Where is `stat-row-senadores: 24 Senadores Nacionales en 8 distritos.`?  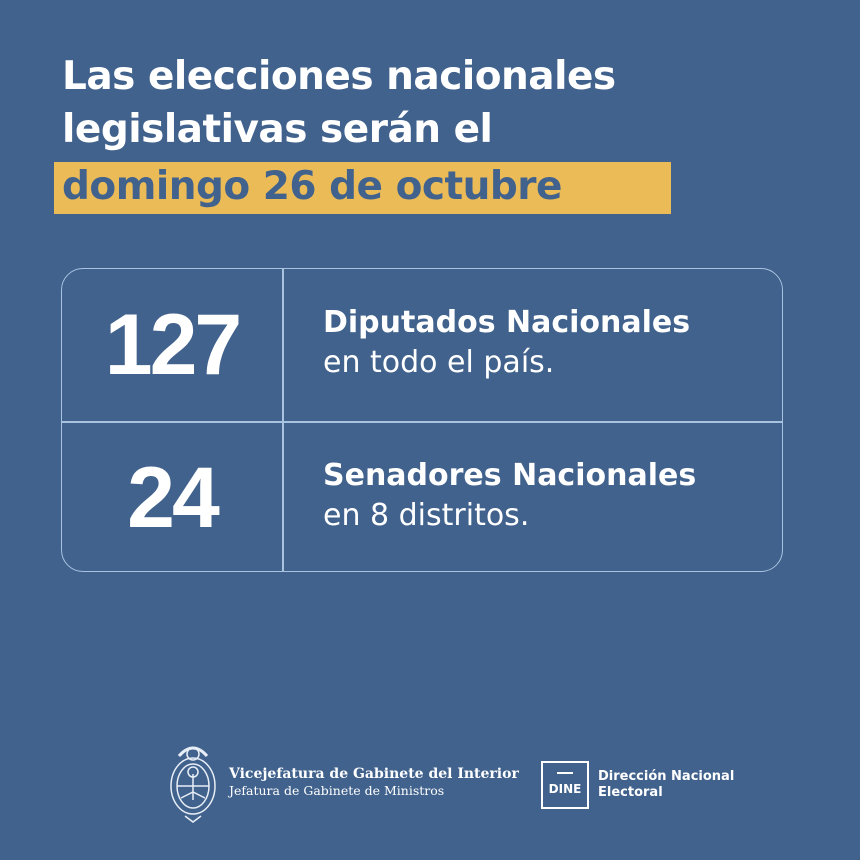 stat-row-senadores: 24 Senadores Nacionales en 8 distritos. is located at coordinates (422, 498).